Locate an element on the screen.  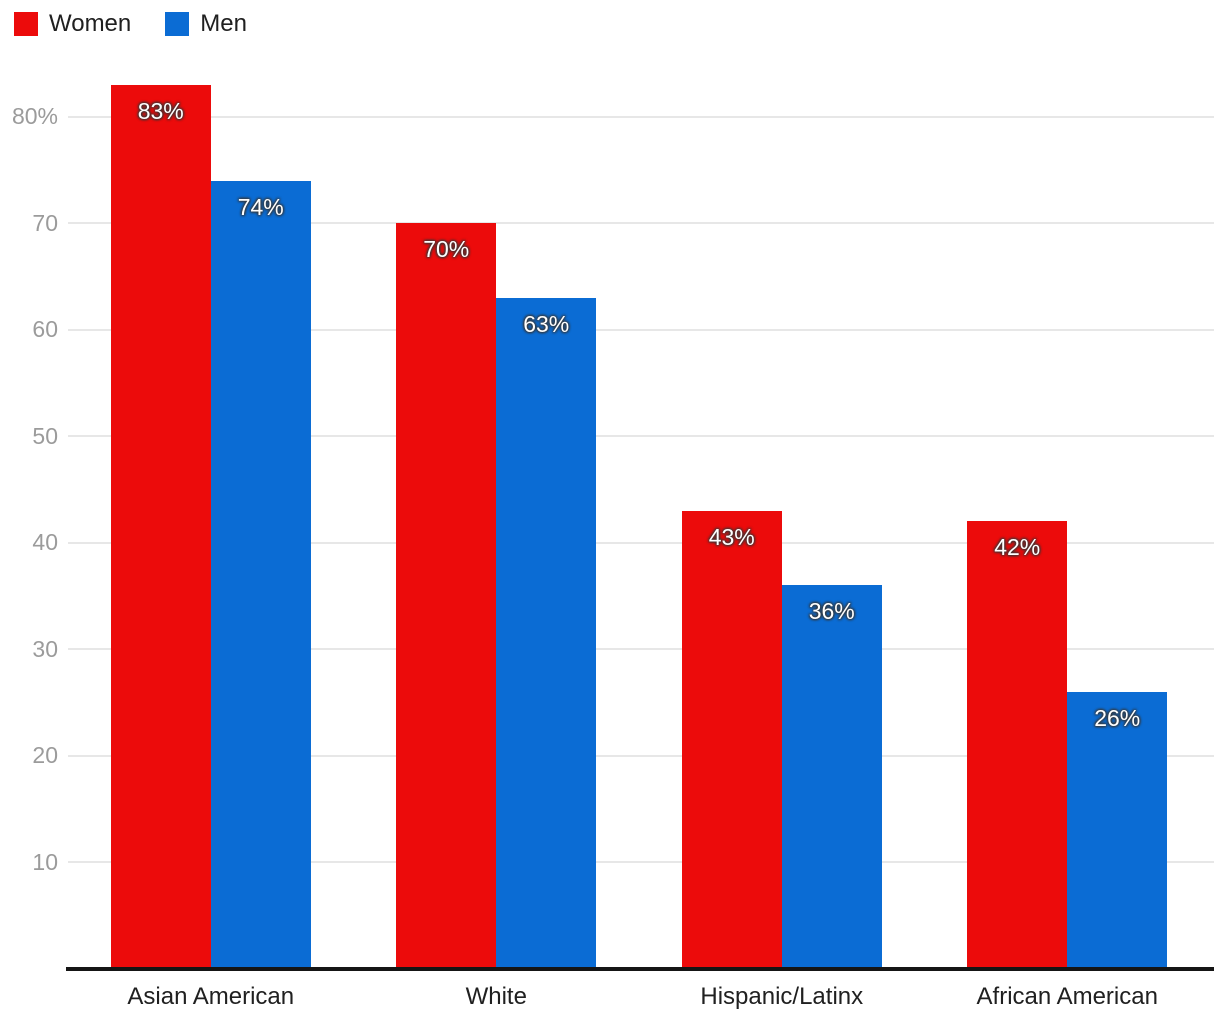
bar-value-label: 63% is located at coordinates (546, 323).